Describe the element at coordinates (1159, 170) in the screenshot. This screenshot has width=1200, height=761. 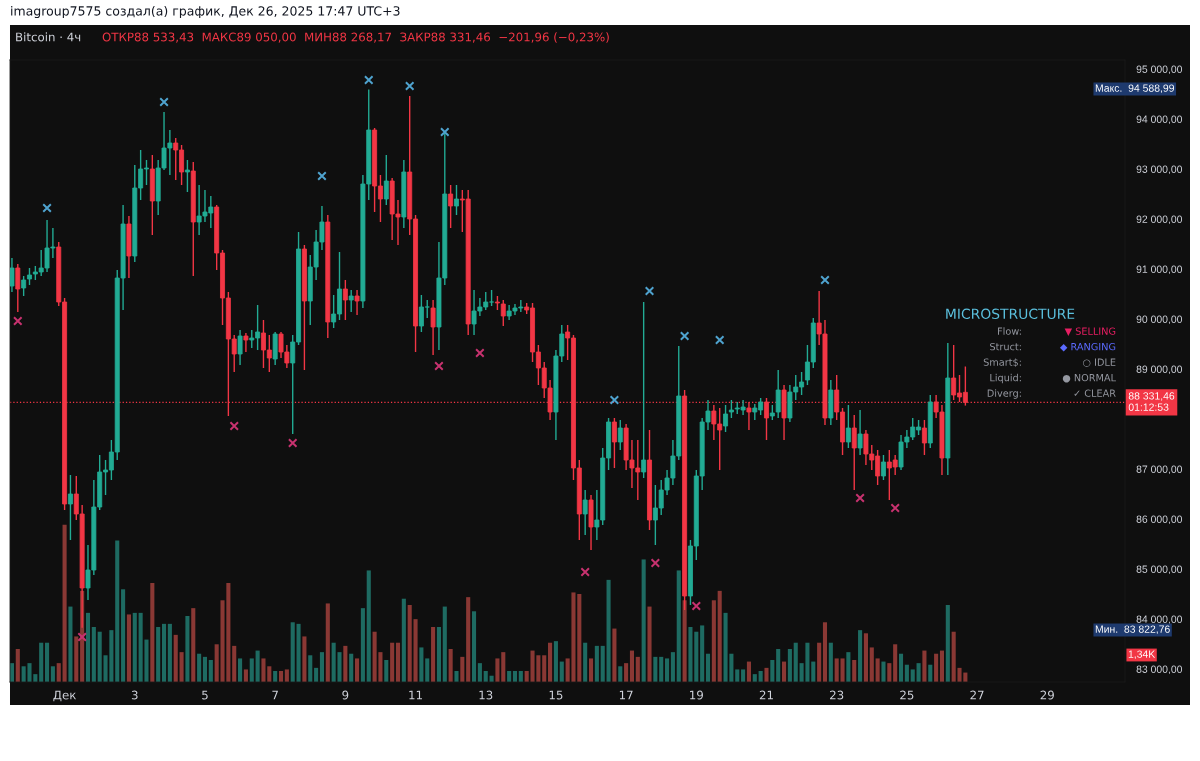
I see `y-tick-label: 93 000,00` at that location.